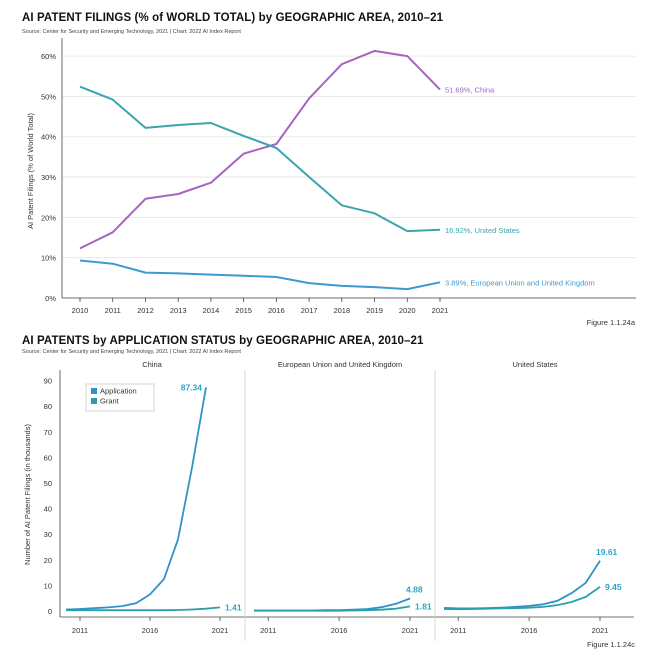 The width and height of the screenshot is (657, 669). Describe the element at coordinates (48, 177) in the screenshot. I see `y-tick-label: 30%` at that location.